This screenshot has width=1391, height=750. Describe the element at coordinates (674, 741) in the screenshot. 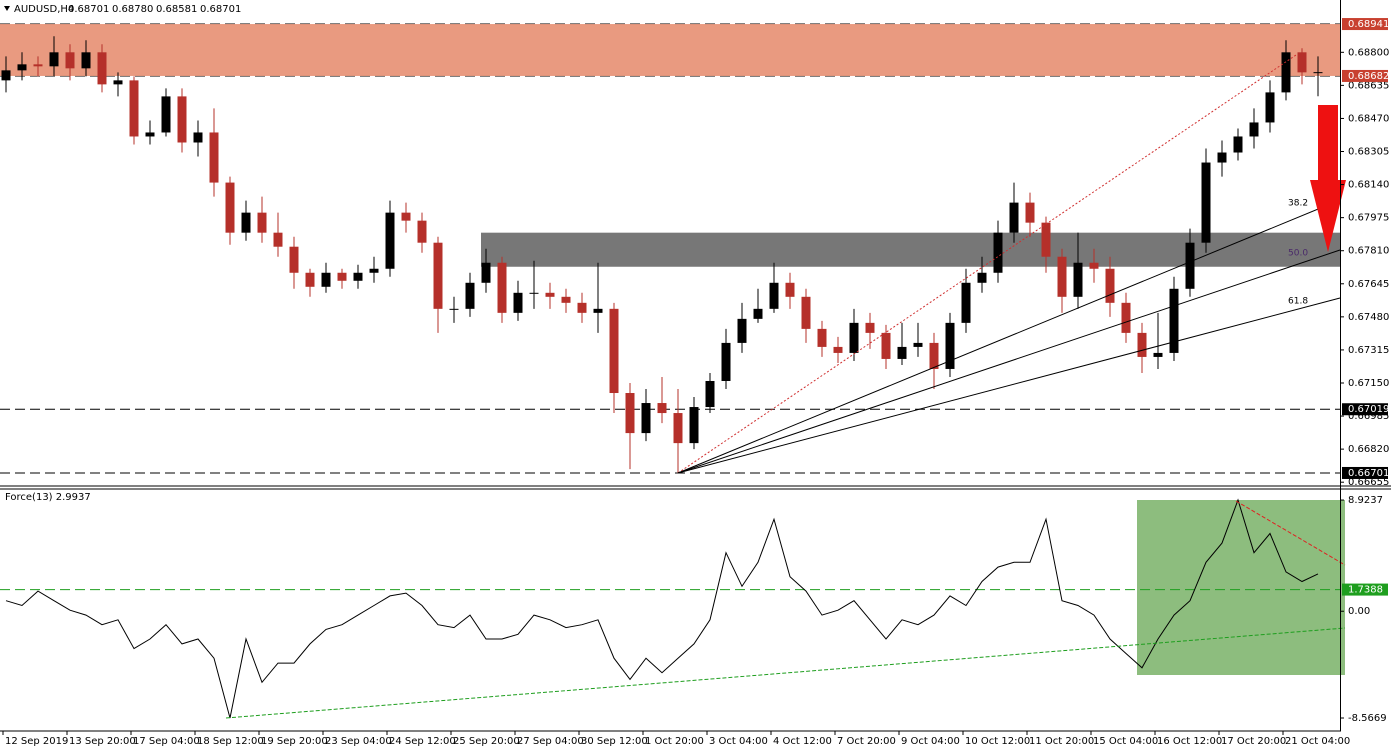

I see `x-tick-label: 1 Oct 20:00` at that location.